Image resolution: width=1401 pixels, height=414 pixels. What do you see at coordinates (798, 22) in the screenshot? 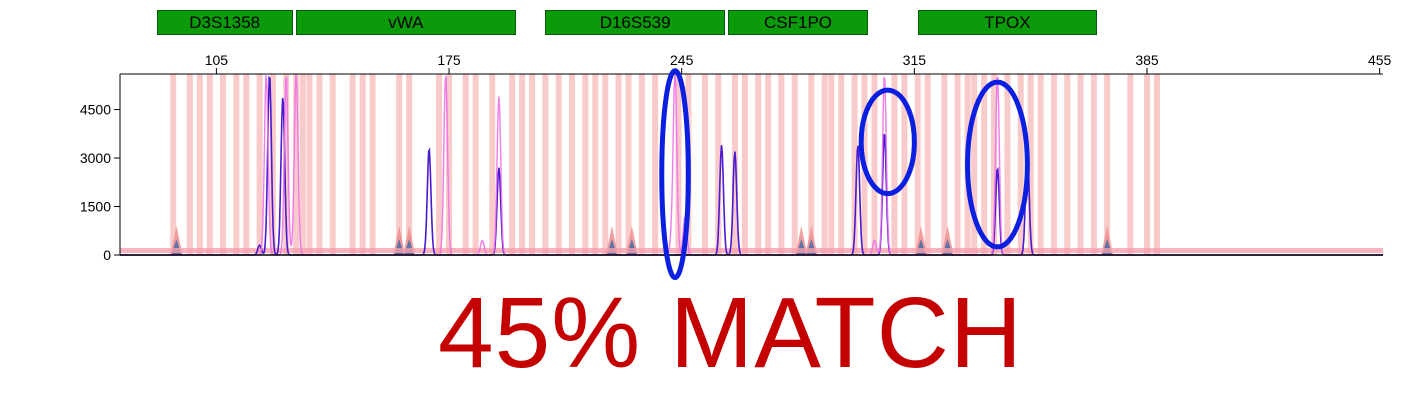
I see `locus-label: CSF1PO` at bounding box center [798, 22].